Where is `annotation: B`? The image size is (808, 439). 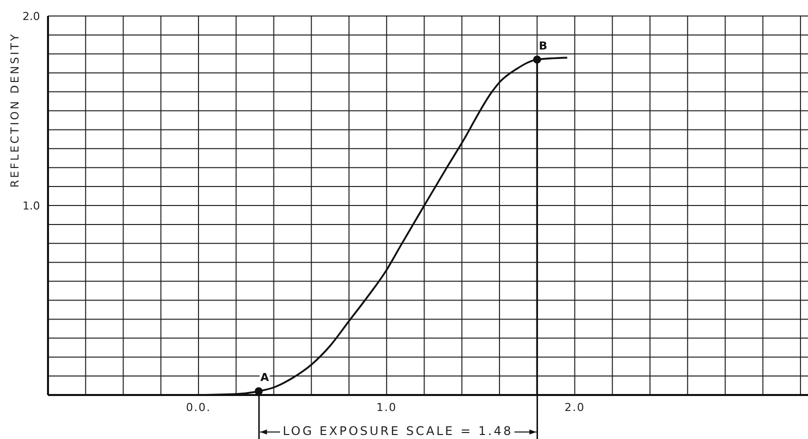 annotation: B is located at coordinates (543, 46).